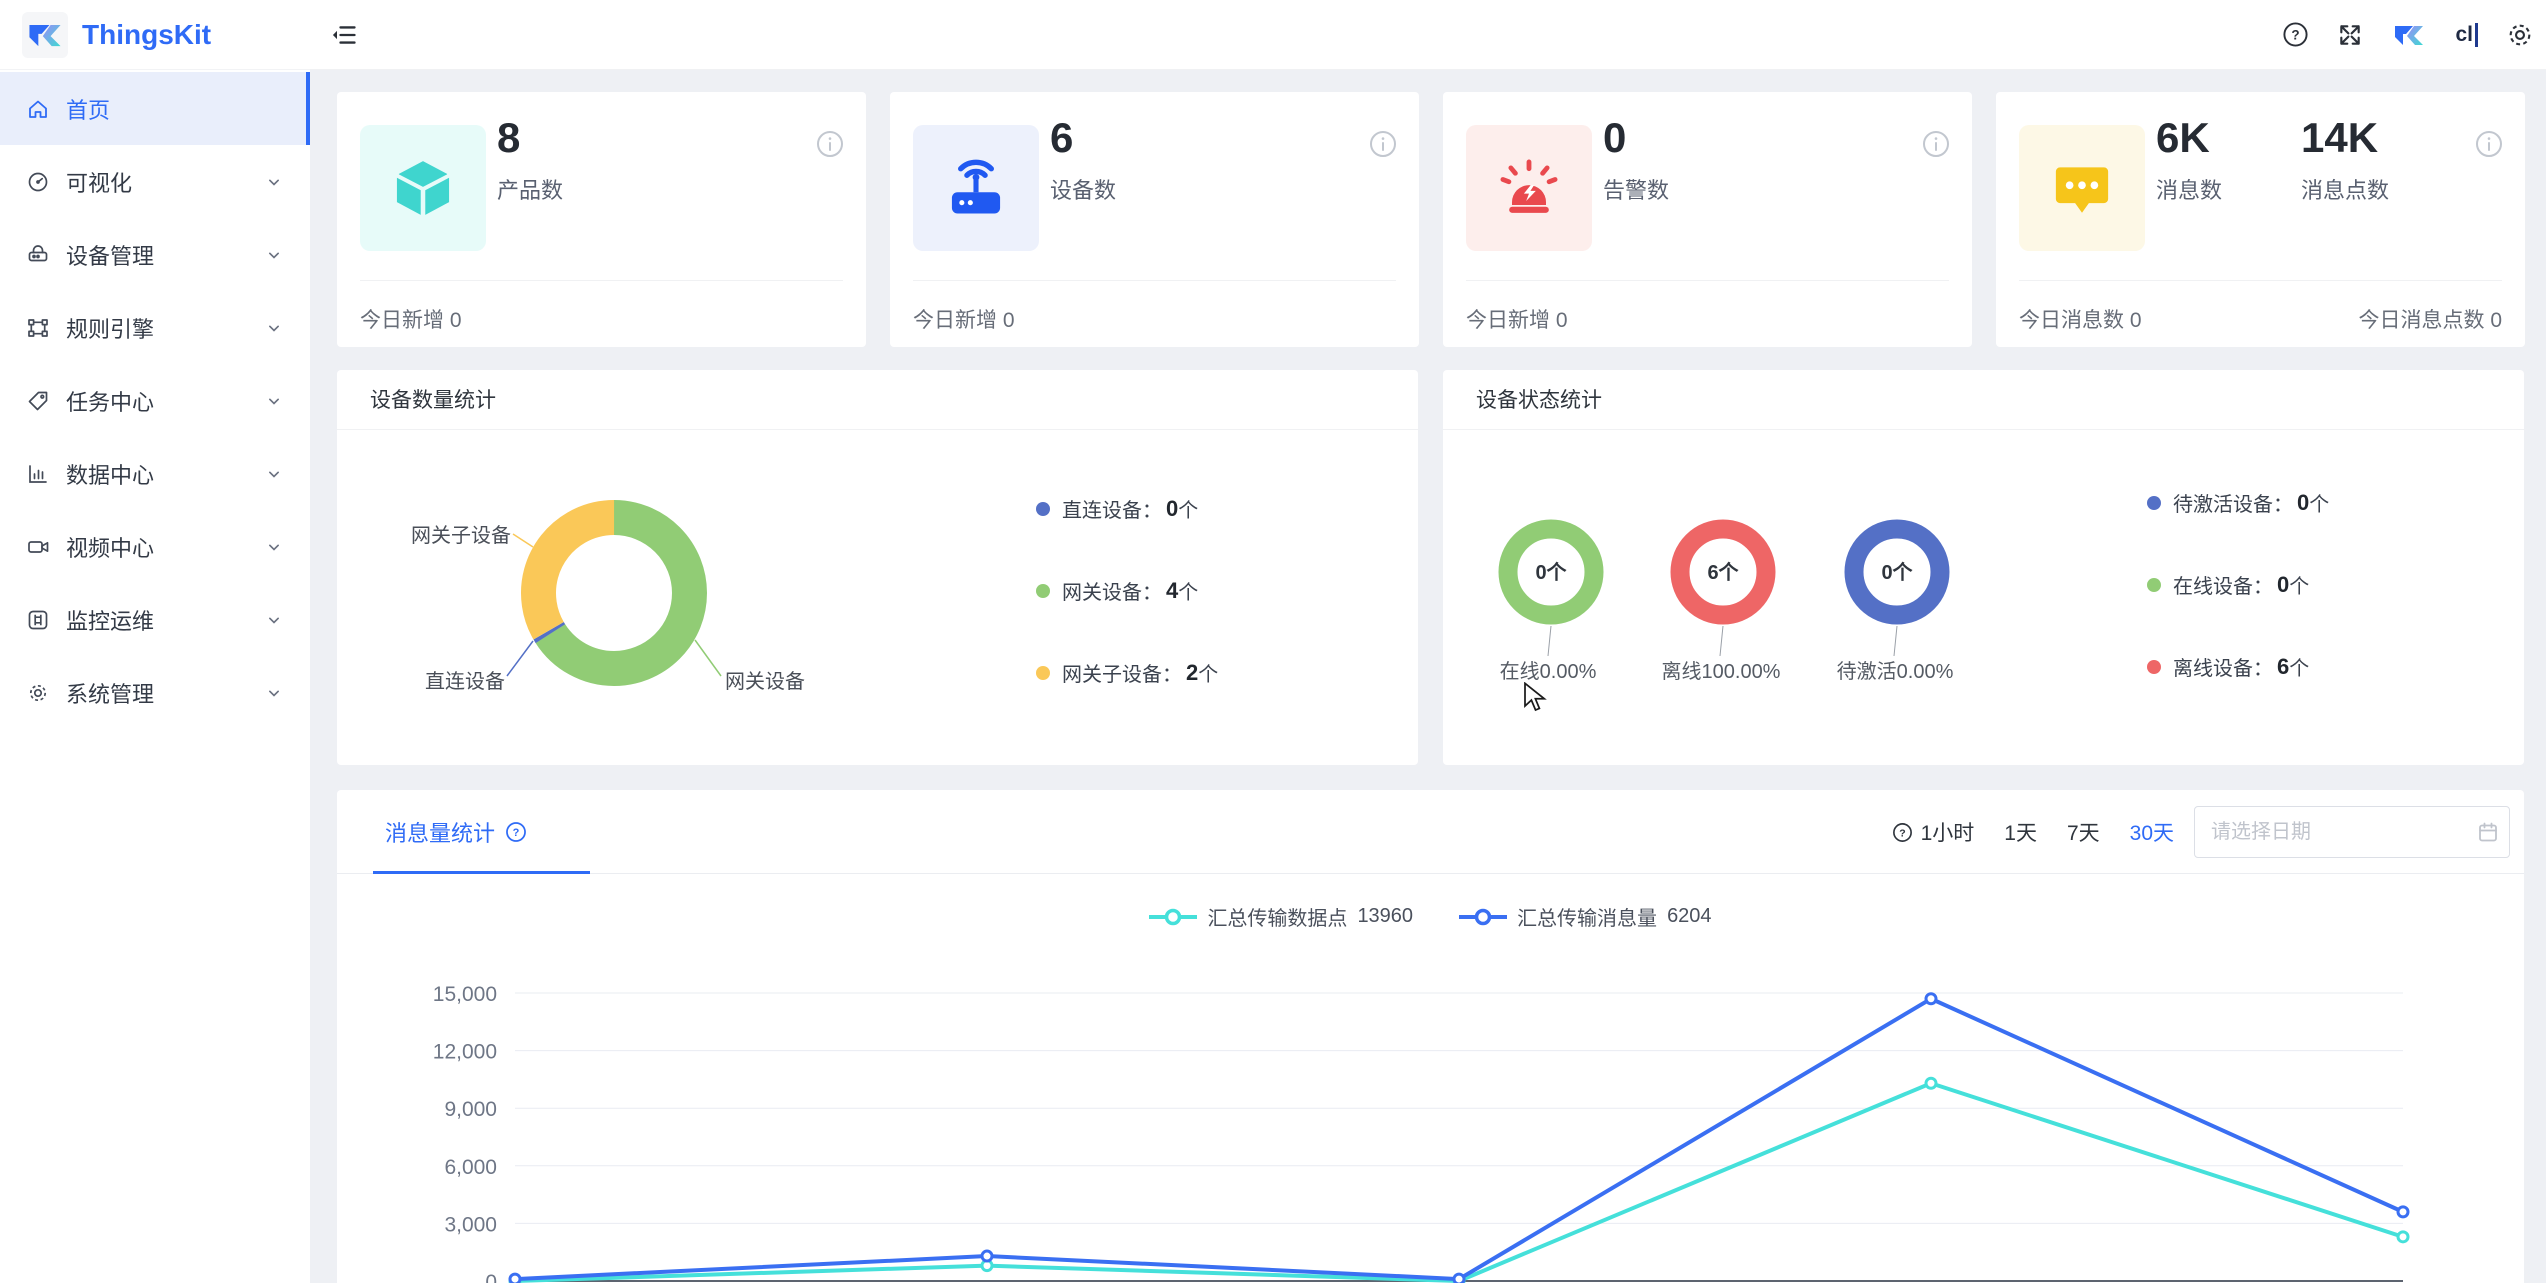 This screenshot has height=1283, width=2546. Describe the element at coordinates (1127, 672) in the screenshot. I see `legend-item-gateway-sub: 网关子设备： 2 个` at that location.